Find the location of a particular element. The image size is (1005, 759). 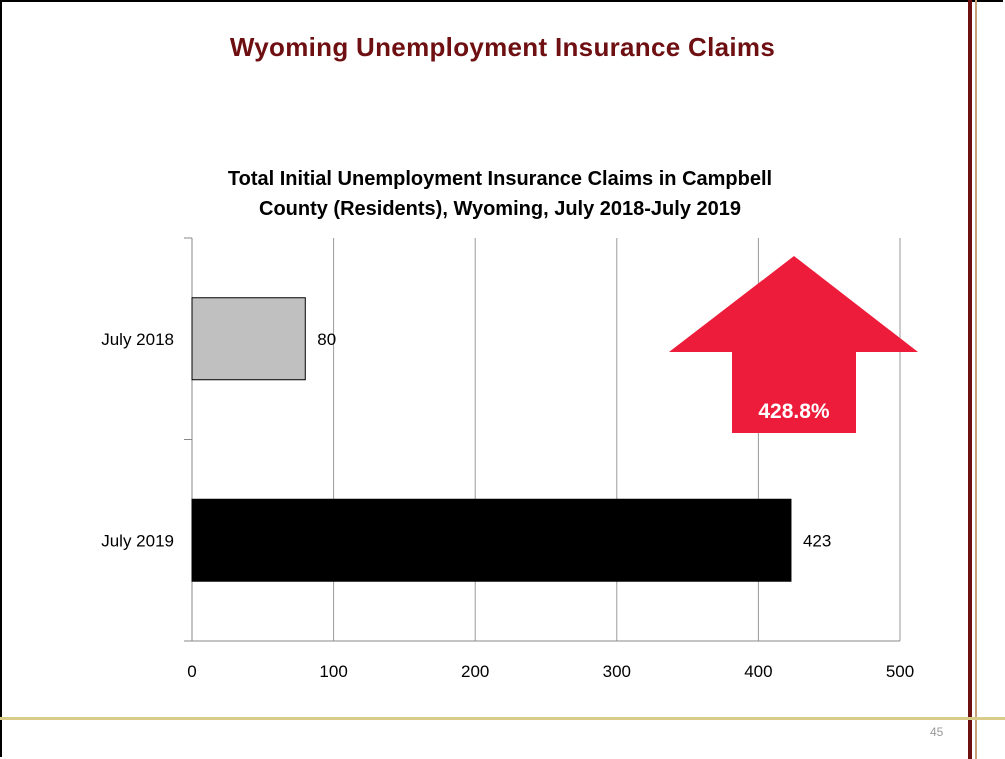

up-arrow-icon is located at coordinates (793, 344).